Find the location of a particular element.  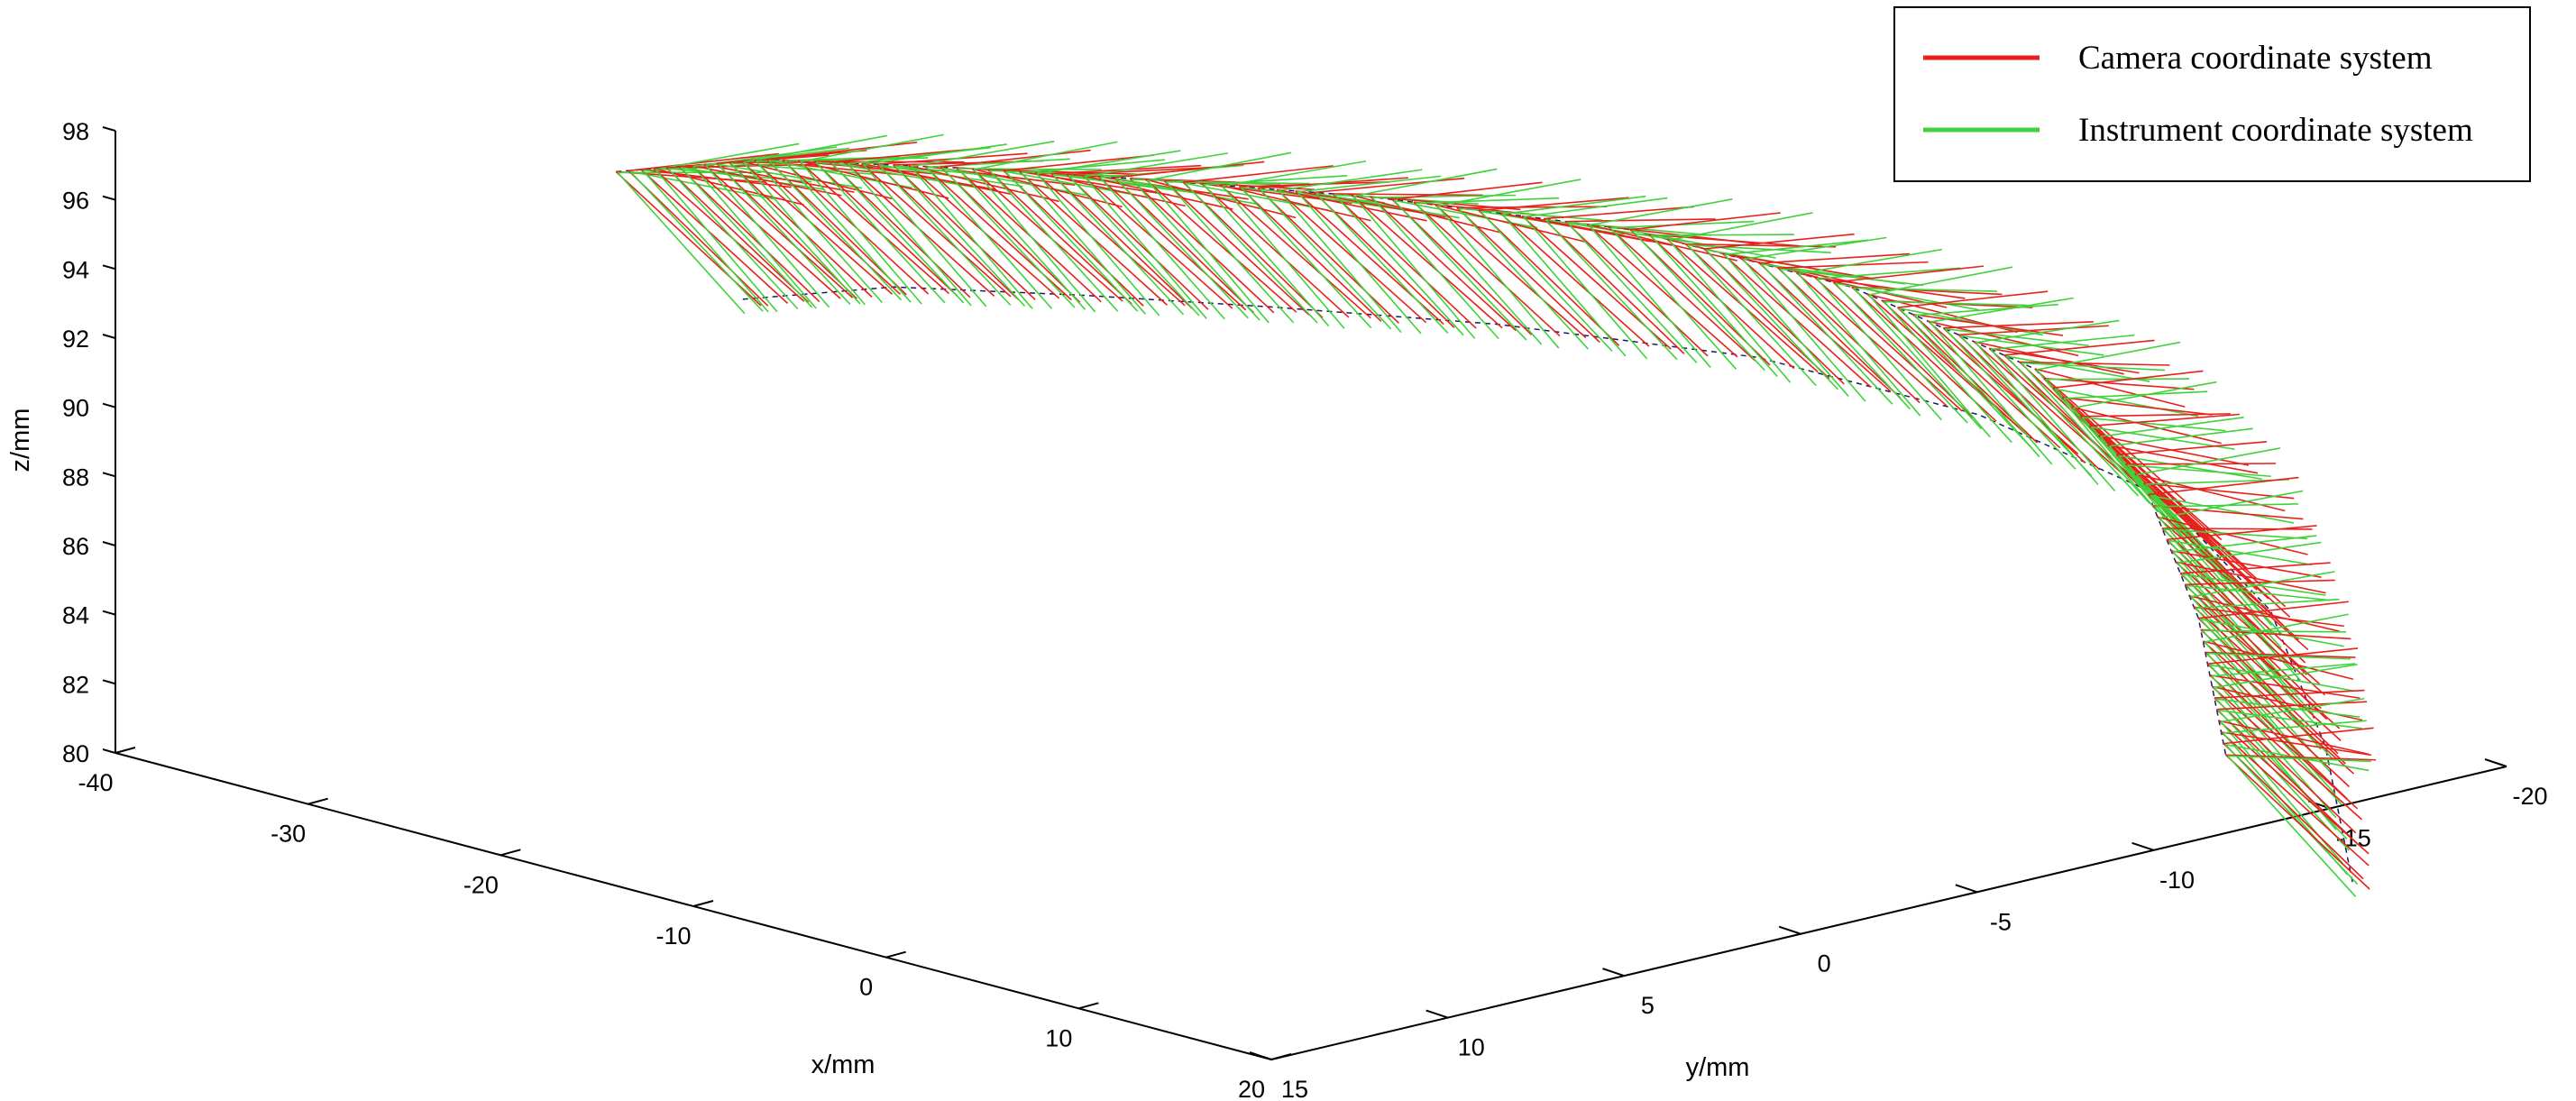

y-tick-label: 0 is located at coordinates (1824, 963).